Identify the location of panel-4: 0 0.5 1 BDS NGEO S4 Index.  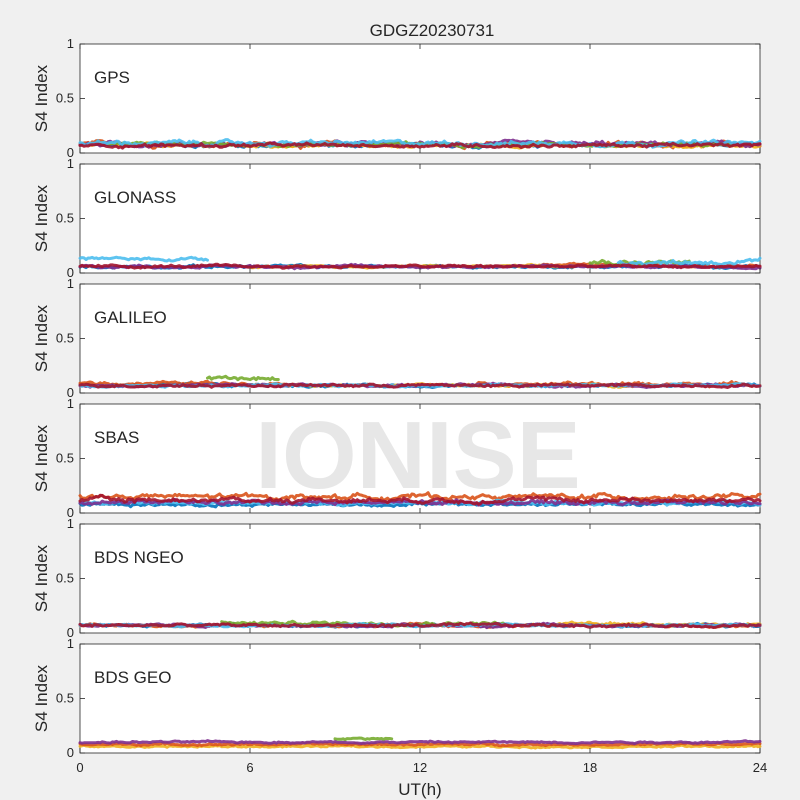
(397, 578).